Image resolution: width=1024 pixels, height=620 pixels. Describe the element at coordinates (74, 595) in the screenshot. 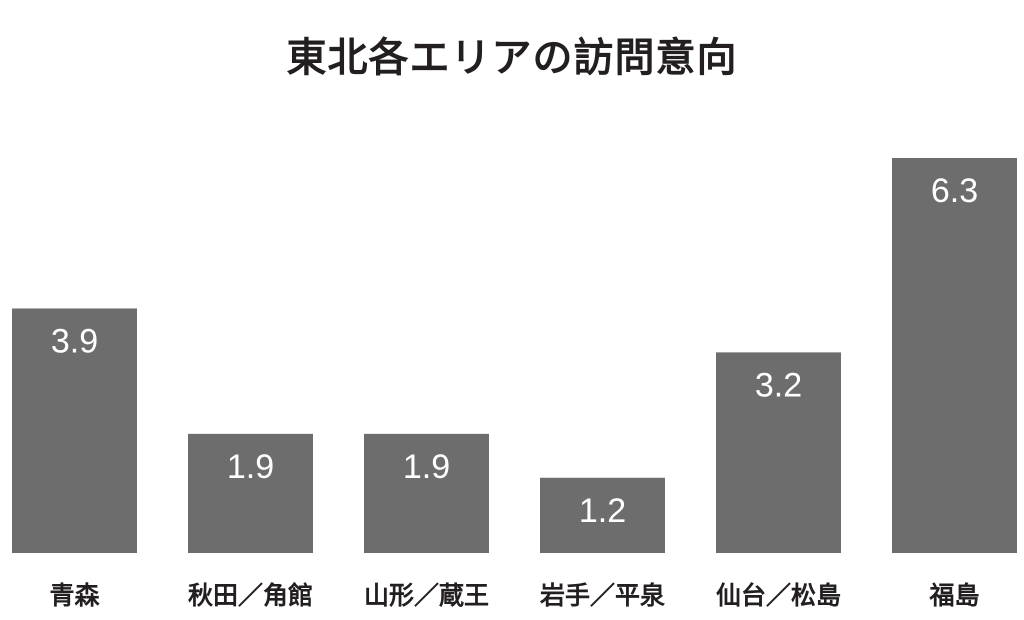

I see `category-label-0: 青森` at that location.